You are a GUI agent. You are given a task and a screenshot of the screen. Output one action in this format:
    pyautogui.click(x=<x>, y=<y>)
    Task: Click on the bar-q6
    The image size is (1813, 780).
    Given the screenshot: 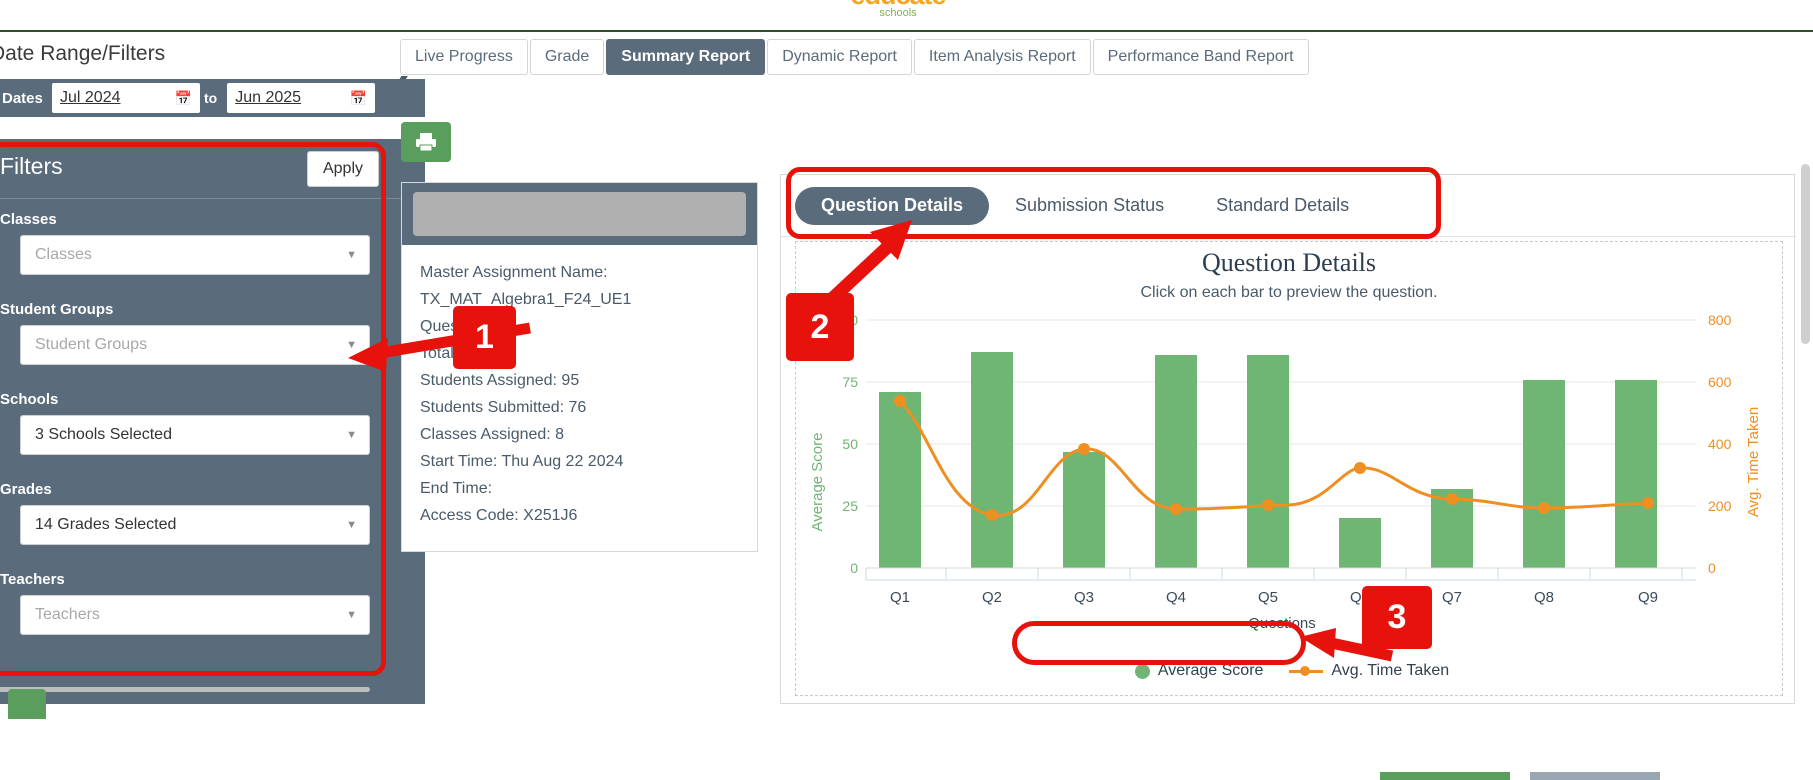 What is the action you would take?
    pyautogui.click(x=1360, y=543)
    